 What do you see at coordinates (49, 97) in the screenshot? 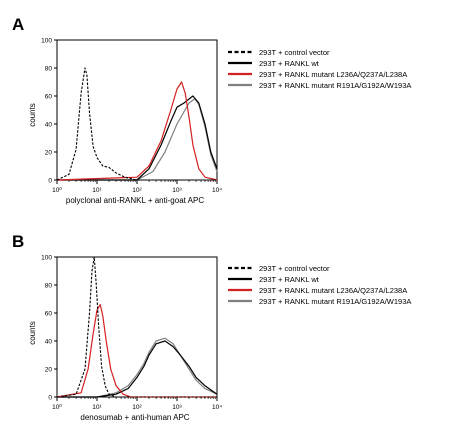
I see `y-tick-label-a-3: 60` at bounding box center [49, 97].